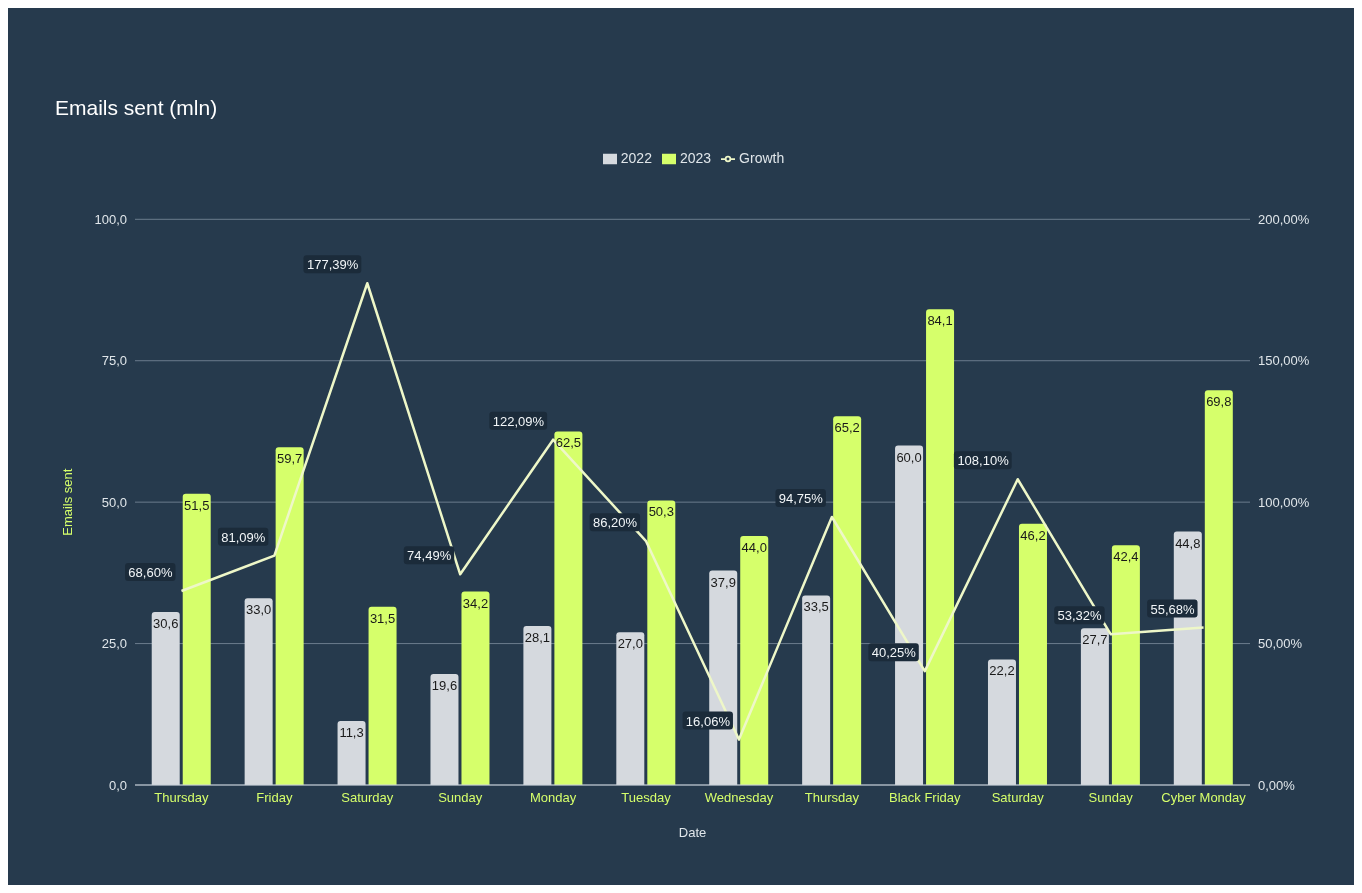 The height and width of the screenshot is (893, 1362). I want to click on legend-label: Growth, so click(762, 158).